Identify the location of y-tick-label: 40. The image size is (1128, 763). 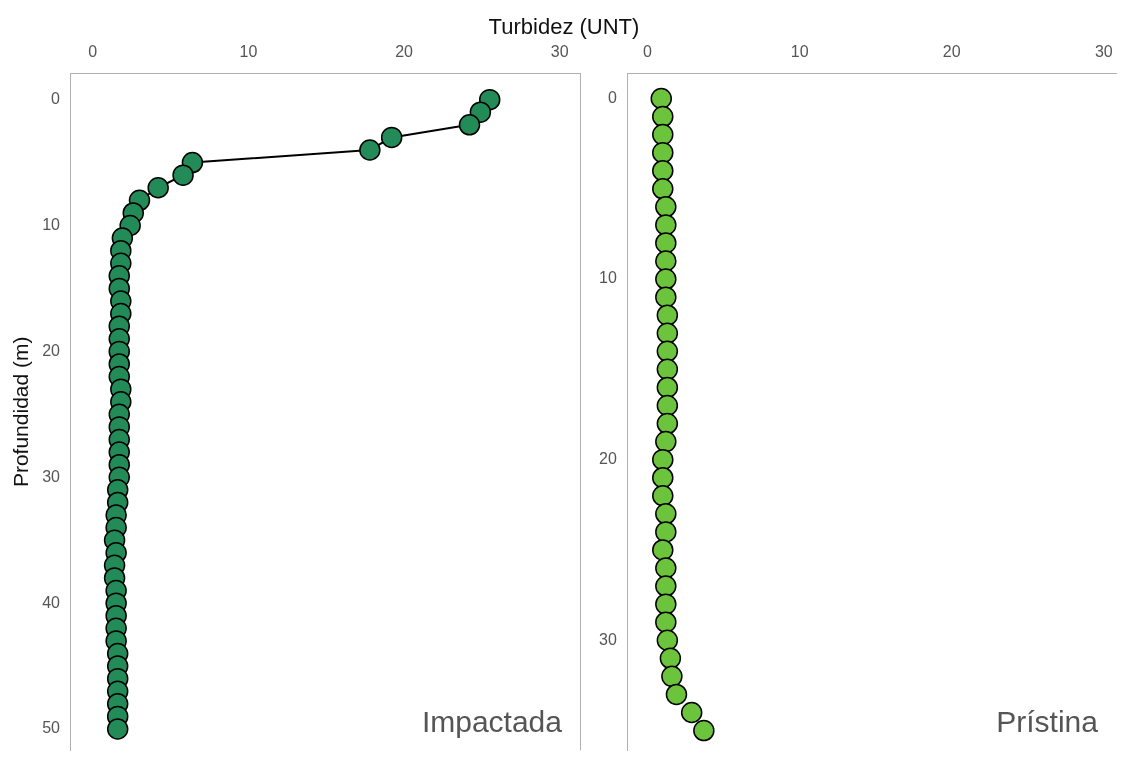
(51, 602).